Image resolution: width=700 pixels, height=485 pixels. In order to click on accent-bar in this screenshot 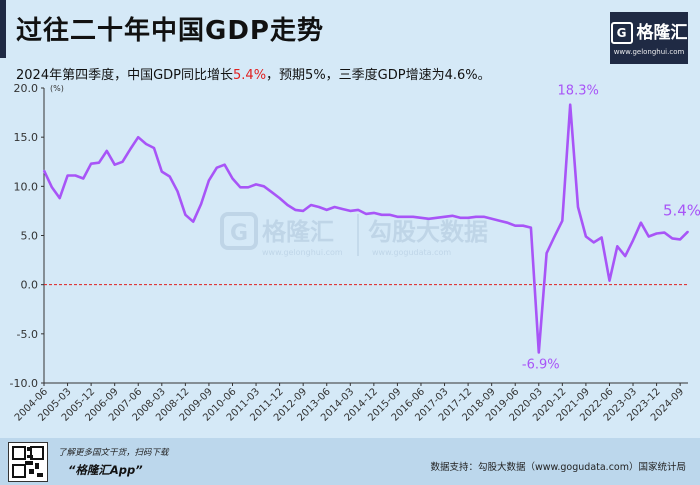, I will do `click(3, 29)`.